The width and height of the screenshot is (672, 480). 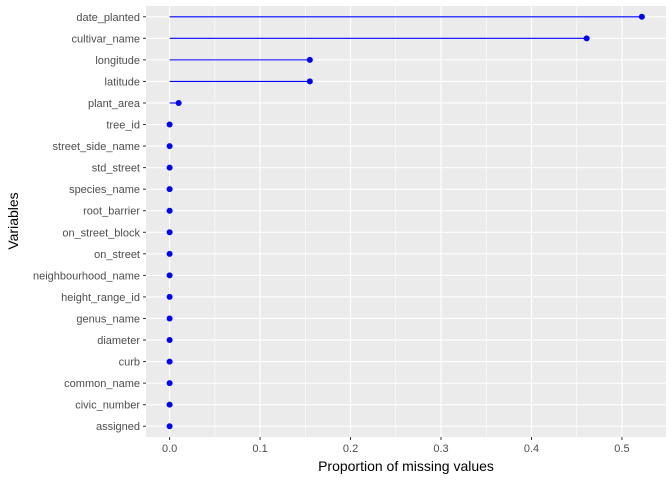 I want to click on y-tick-label: plant_area, so click(x=114, y=104).